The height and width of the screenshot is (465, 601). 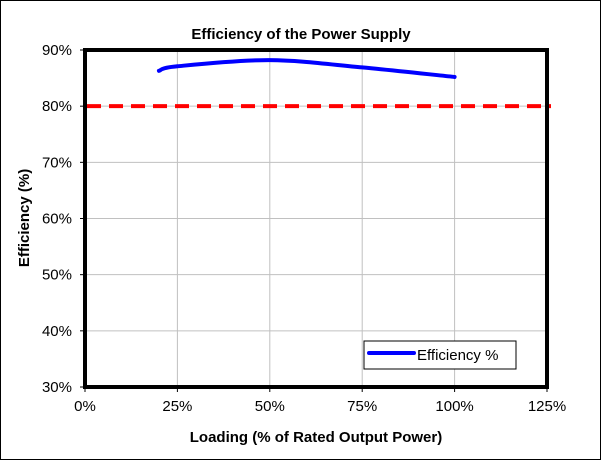 I want to click on y-tick-label: 90%, so click(x=57, y=50).